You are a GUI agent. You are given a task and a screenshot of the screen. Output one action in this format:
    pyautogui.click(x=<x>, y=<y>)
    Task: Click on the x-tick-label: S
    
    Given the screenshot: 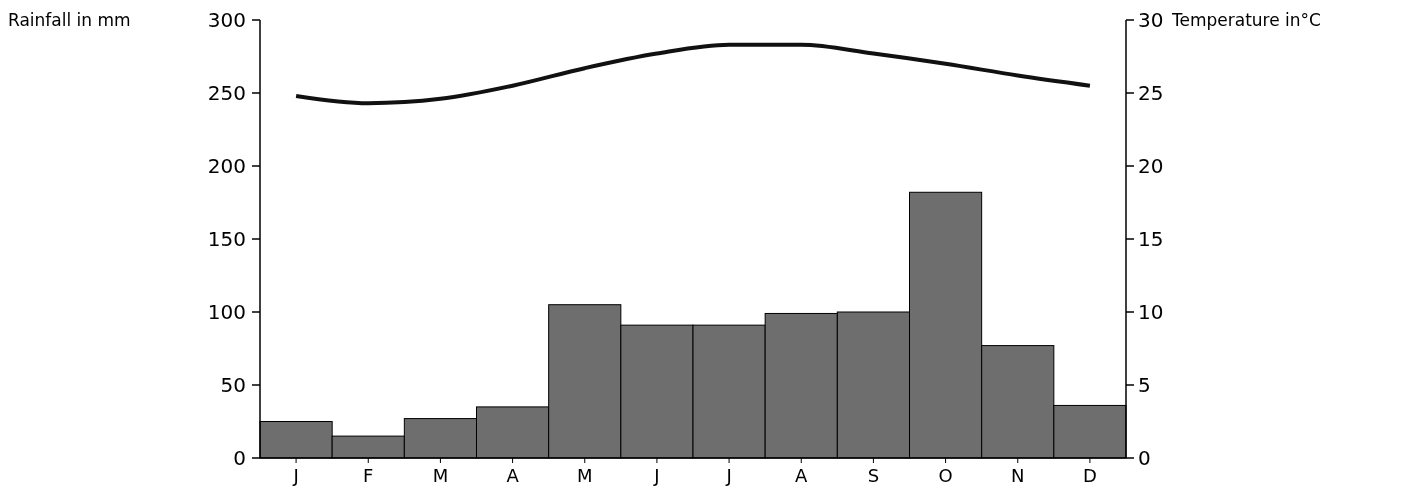 What is the action you would take?
    pyautogui.click(x=873, y=475)
    